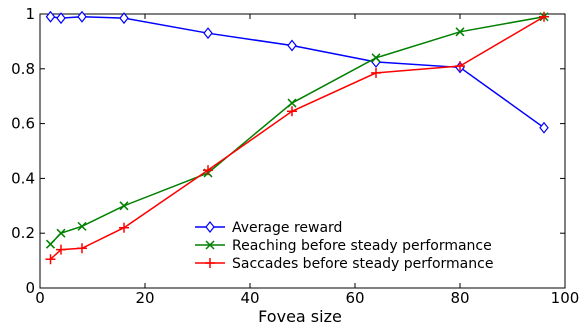  What do you see at coordinates (30, 288) in the screenshot?
I see `y-tick-label: 0` at bounding box center [30, 288].